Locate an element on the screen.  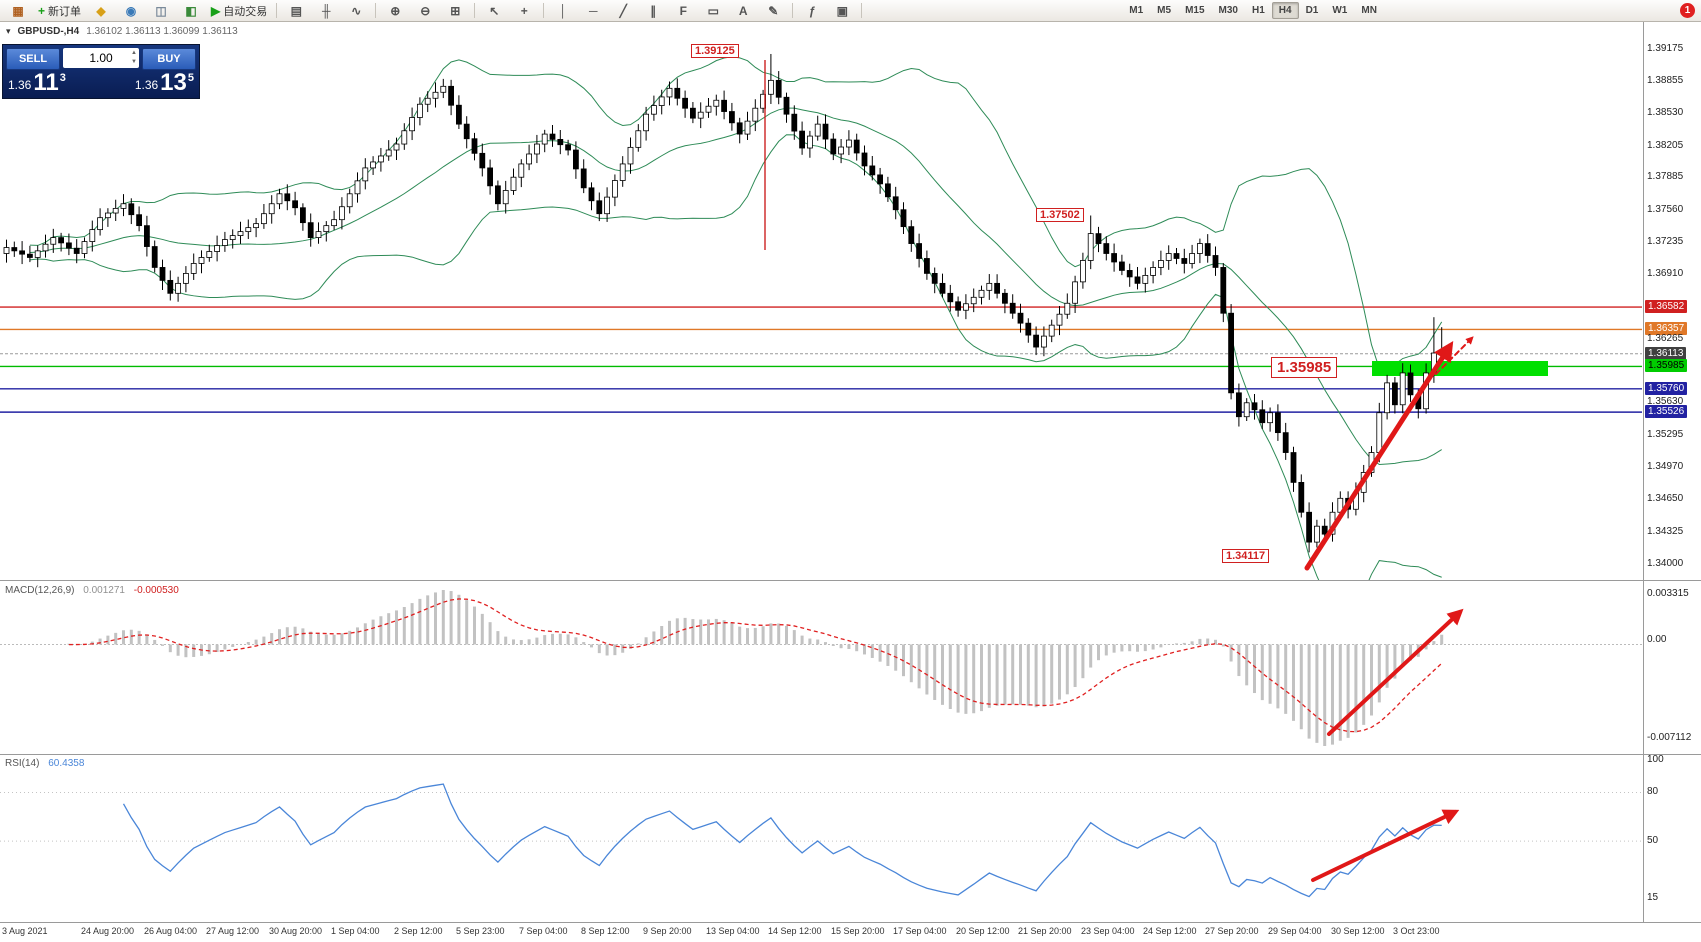
vertical-line-icon: │ is located at coordinates (563, 10).